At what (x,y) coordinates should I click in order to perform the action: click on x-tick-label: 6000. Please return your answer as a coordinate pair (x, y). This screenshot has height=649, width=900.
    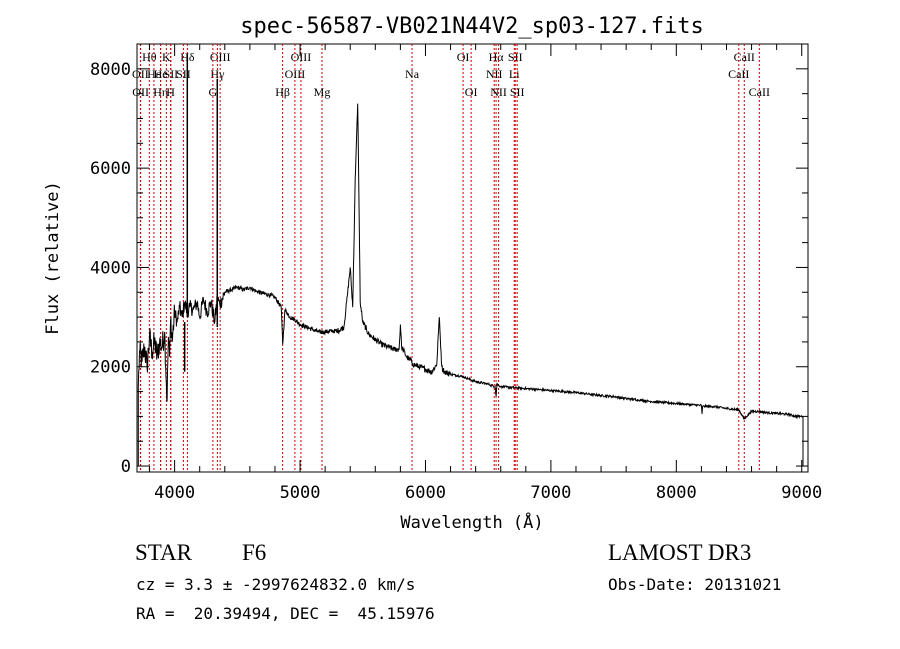
    Looking at the image, I should click on (425, 493).